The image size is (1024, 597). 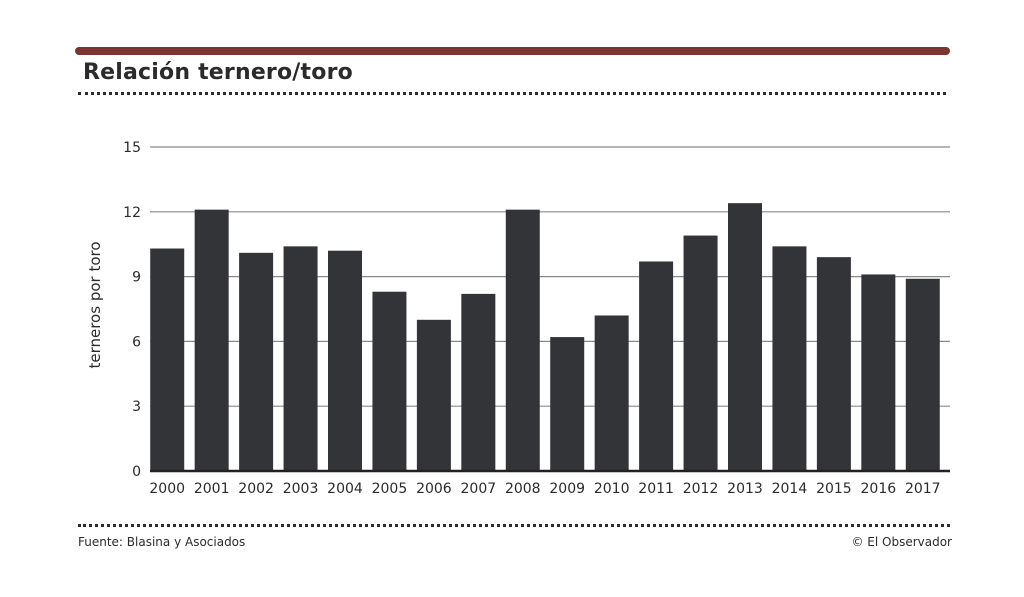 What do you see at coordinates (512, 93) in the screenshot?
I see `title-divider` at bounding box center [512, 93].